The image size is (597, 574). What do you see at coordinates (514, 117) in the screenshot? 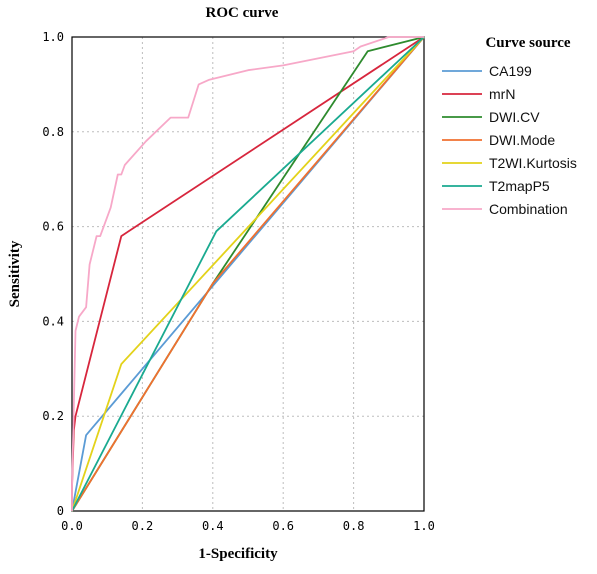
I see `legend-label: DWI.CV` at bounding box center [514, 117].